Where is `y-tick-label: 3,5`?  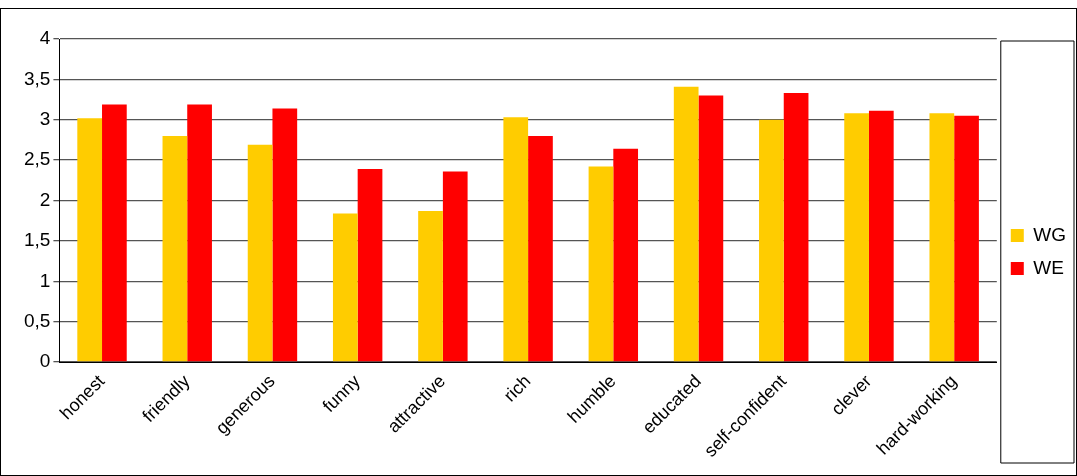
y-tick-label: 3,5 is located at coordinates (37, 78).